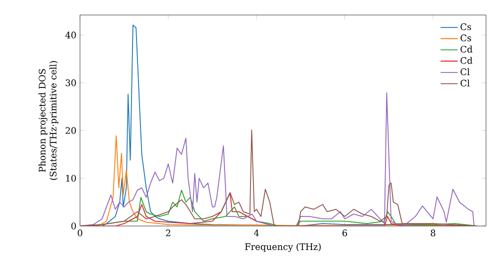 The width and height of the screenshot is (500, 280). I want to click on y-tick-label: 40, so click(70, 35).